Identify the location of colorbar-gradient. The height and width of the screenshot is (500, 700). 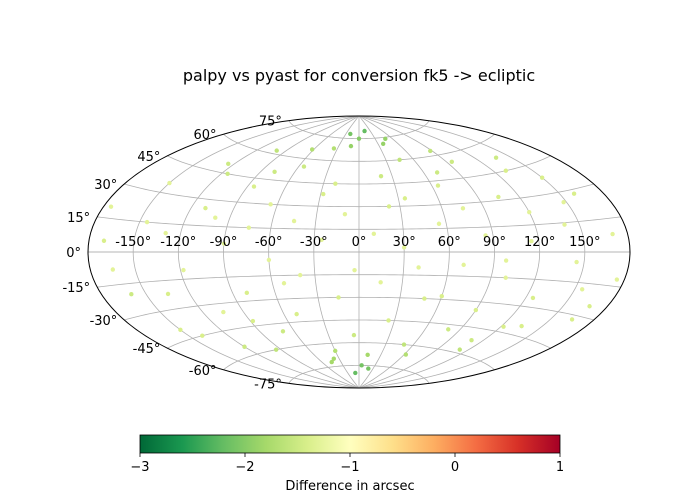
(350, 444).